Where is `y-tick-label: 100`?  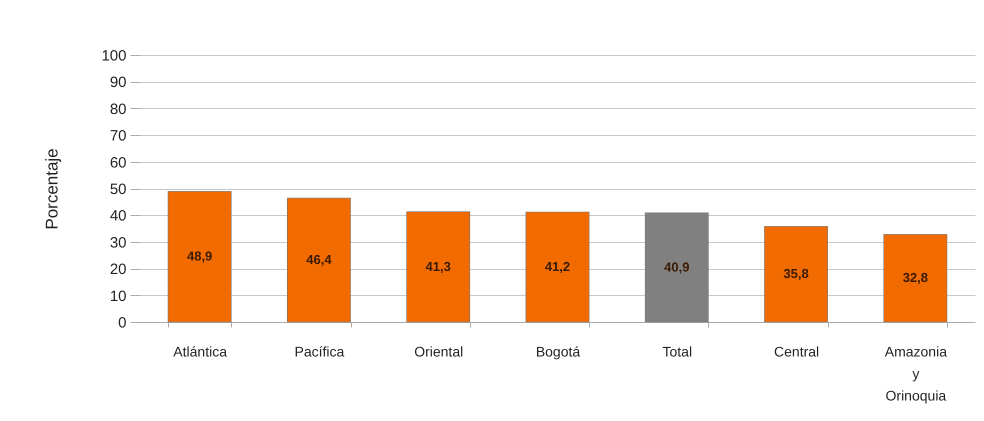
y-tick-label: 100 is located at coordinates (113, 56).